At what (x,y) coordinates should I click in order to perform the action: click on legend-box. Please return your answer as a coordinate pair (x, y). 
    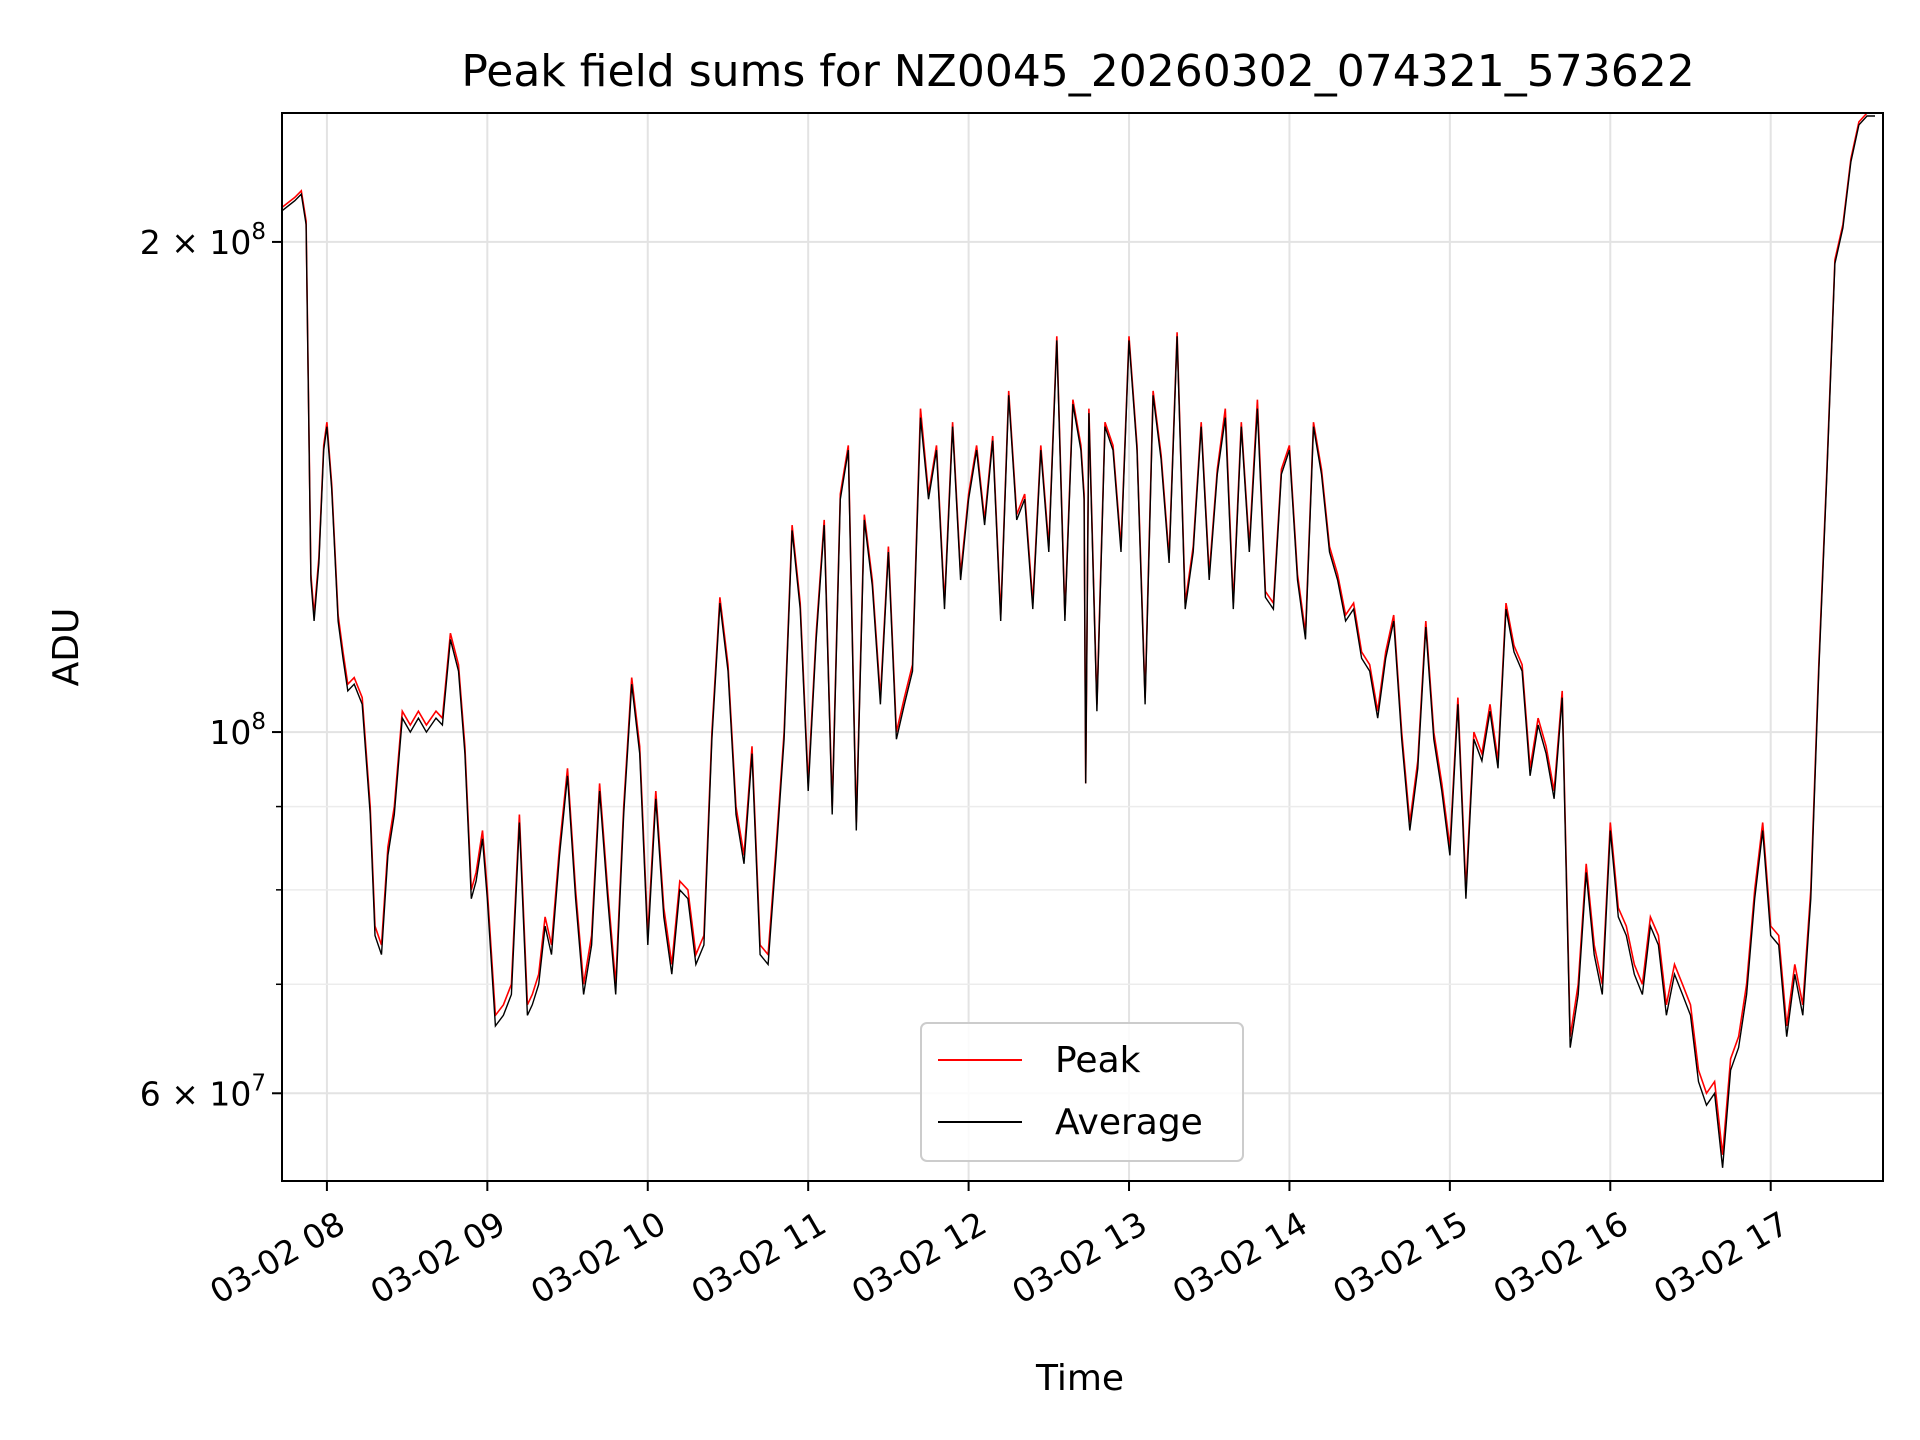
    Looking at the image, I should click on (1082, 1092).